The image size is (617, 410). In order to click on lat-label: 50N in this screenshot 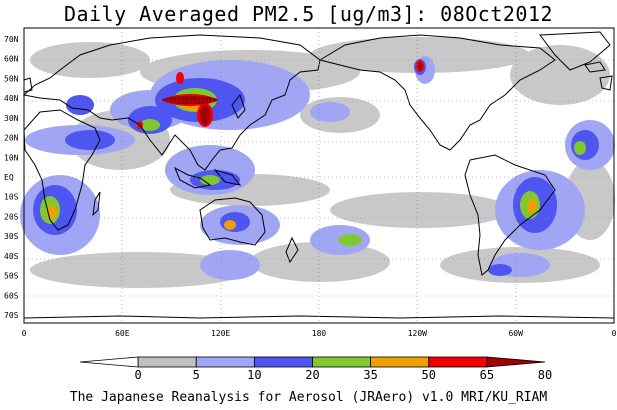, I will do `click(11, 78)`.